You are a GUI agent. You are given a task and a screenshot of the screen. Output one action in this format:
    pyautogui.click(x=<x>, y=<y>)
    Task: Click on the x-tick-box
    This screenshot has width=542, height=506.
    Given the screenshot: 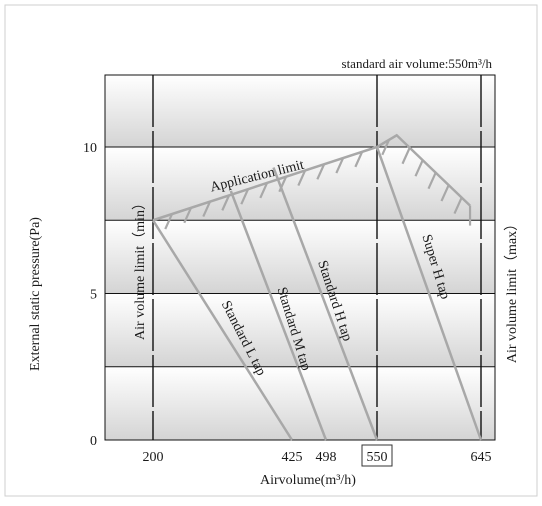 What is the action you would take?
    pyautogui.click(x=377, y=455)
    